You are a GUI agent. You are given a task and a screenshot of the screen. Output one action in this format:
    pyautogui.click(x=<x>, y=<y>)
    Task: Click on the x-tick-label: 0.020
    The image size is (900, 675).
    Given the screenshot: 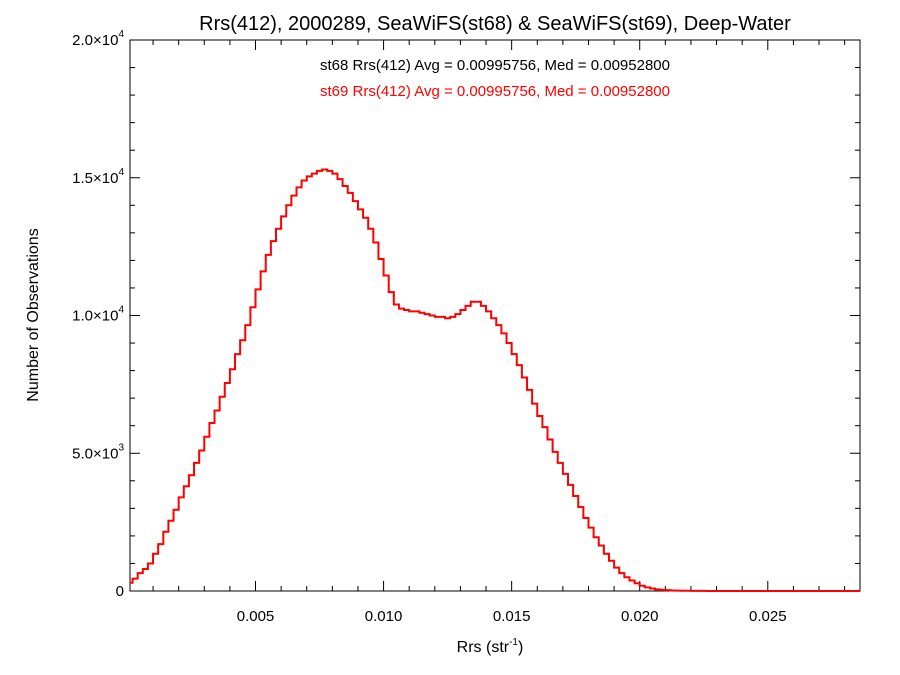 What is the action you would take?
    pyautogui.click(x=640, y=616)
    